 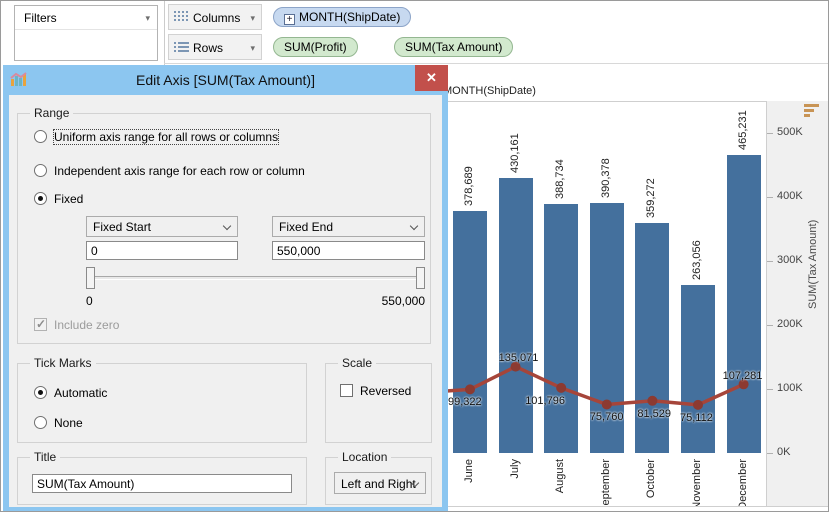 What do you see at coordinates (252, 48) in the screenshot?
I see `rows-caret-icon: ▾` at bounding box center [252, 48].